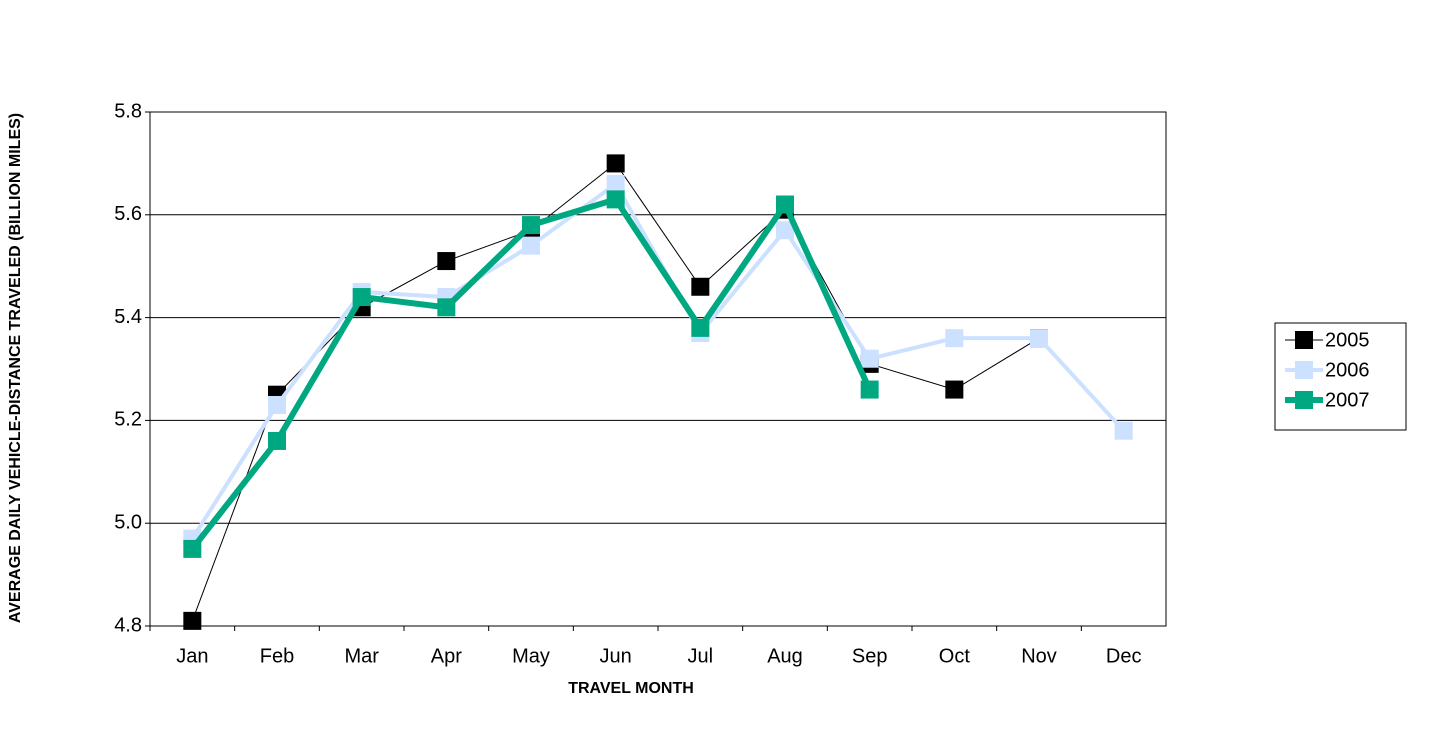 The height and width of the screenshot is (741, 1439). I want to click on legend-label: 2006, so click(1347, 370).